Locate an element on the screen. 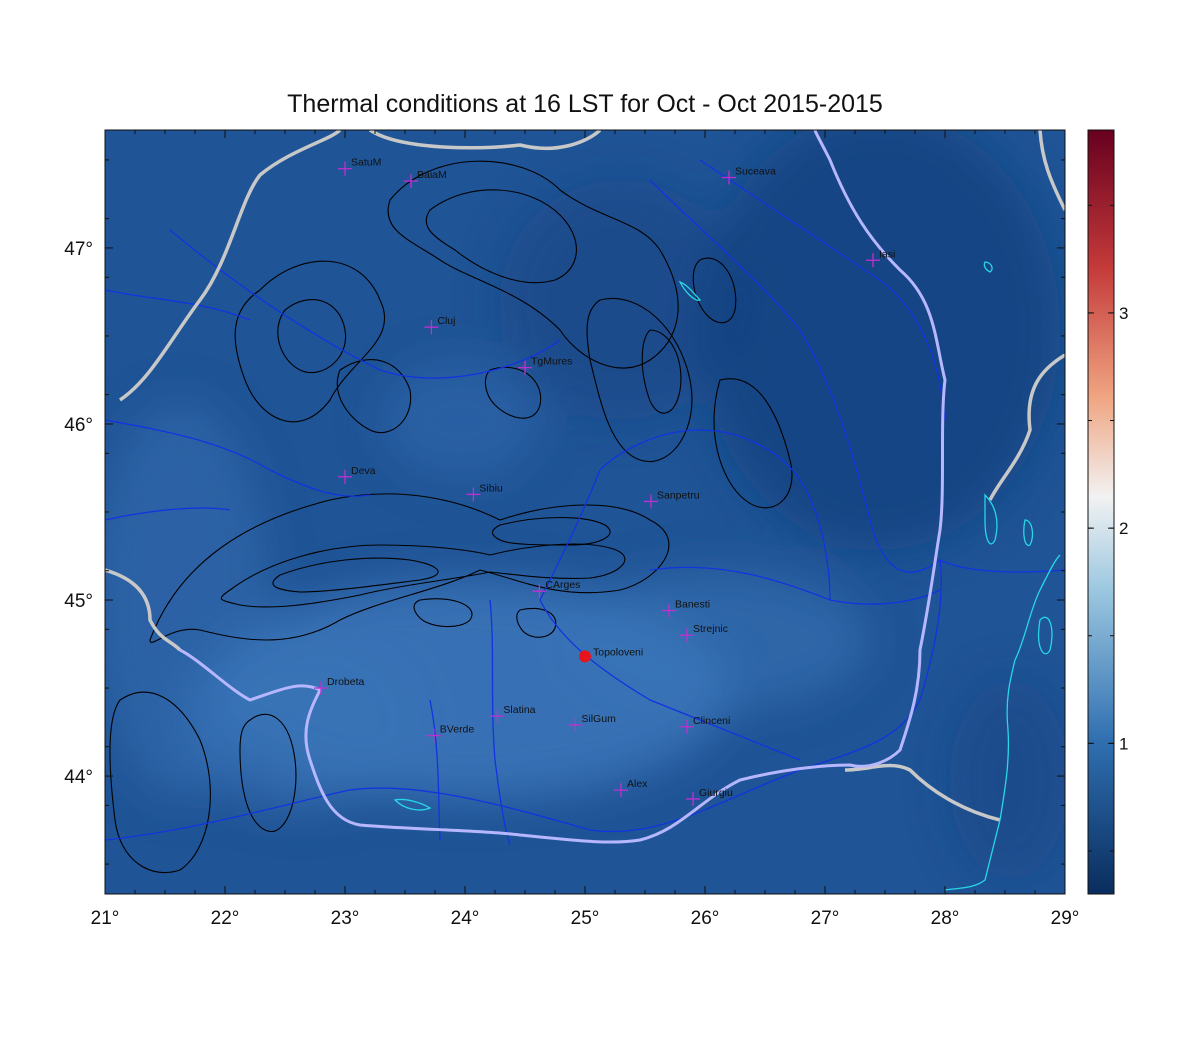 Image resolution: width=1200 pixels, height=1050 pixels. station-label: SatuM is located at coordinates (366, 163).